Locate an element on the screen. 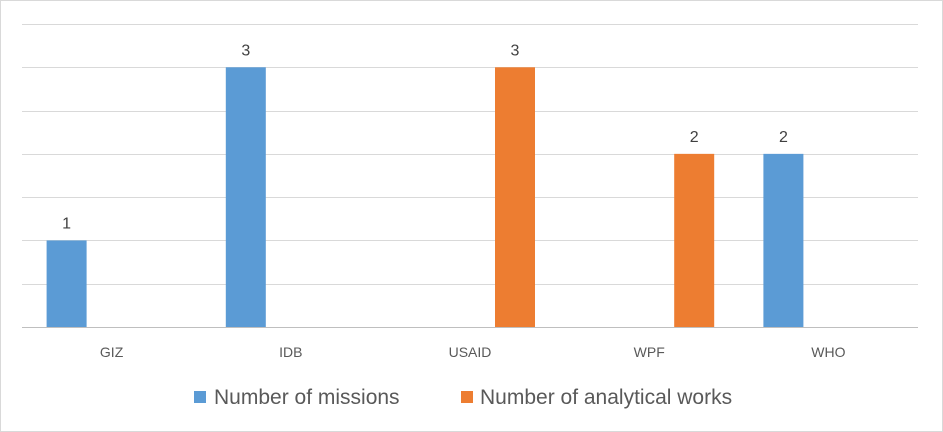 This screenshot has height=432, width=943. x-tick-label-idb: IDB is located at coordinates (290, 352).